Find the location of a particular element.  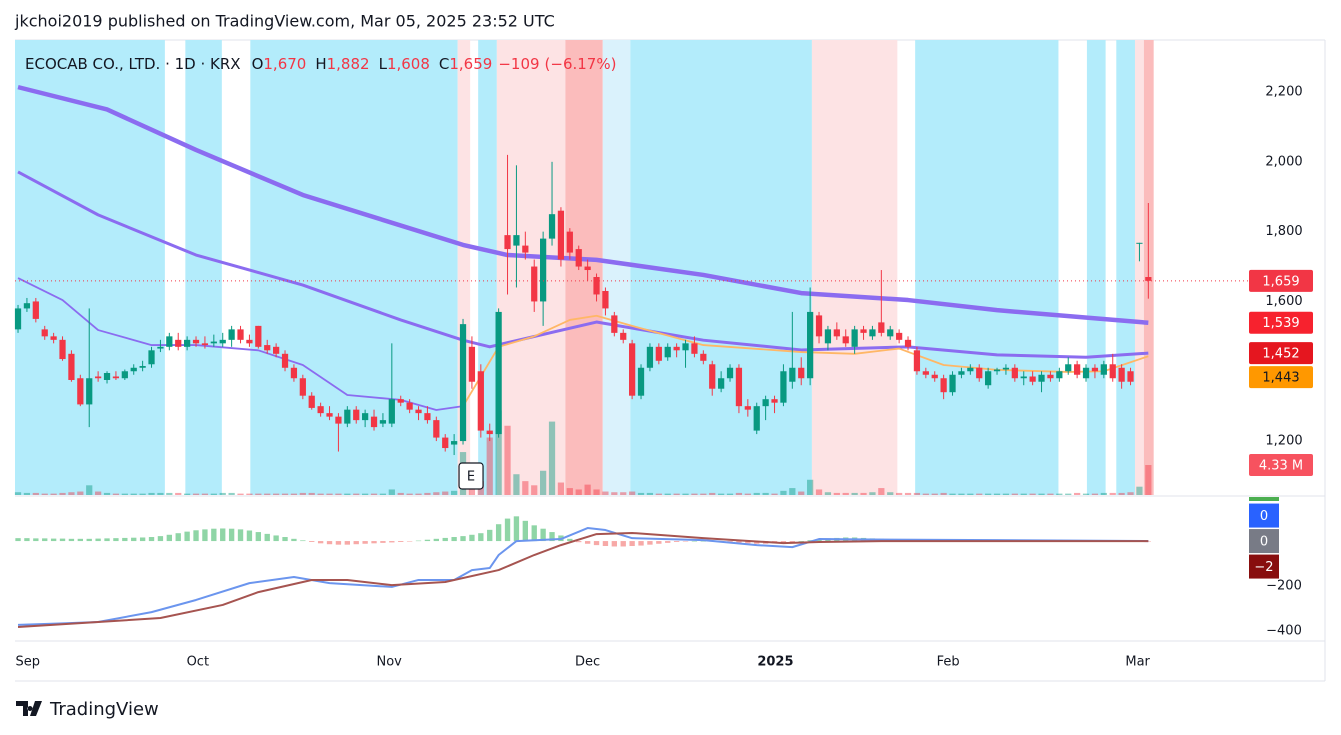

legend-key: C is located at coordinates (444, 64).